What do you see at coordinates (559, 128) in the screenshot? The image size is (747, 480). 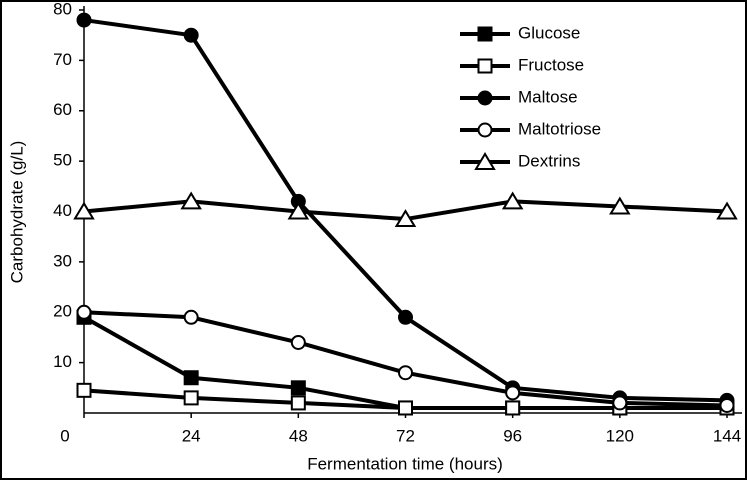 I see `legend-label: Maltotriose` at bounding box center [559, 128].